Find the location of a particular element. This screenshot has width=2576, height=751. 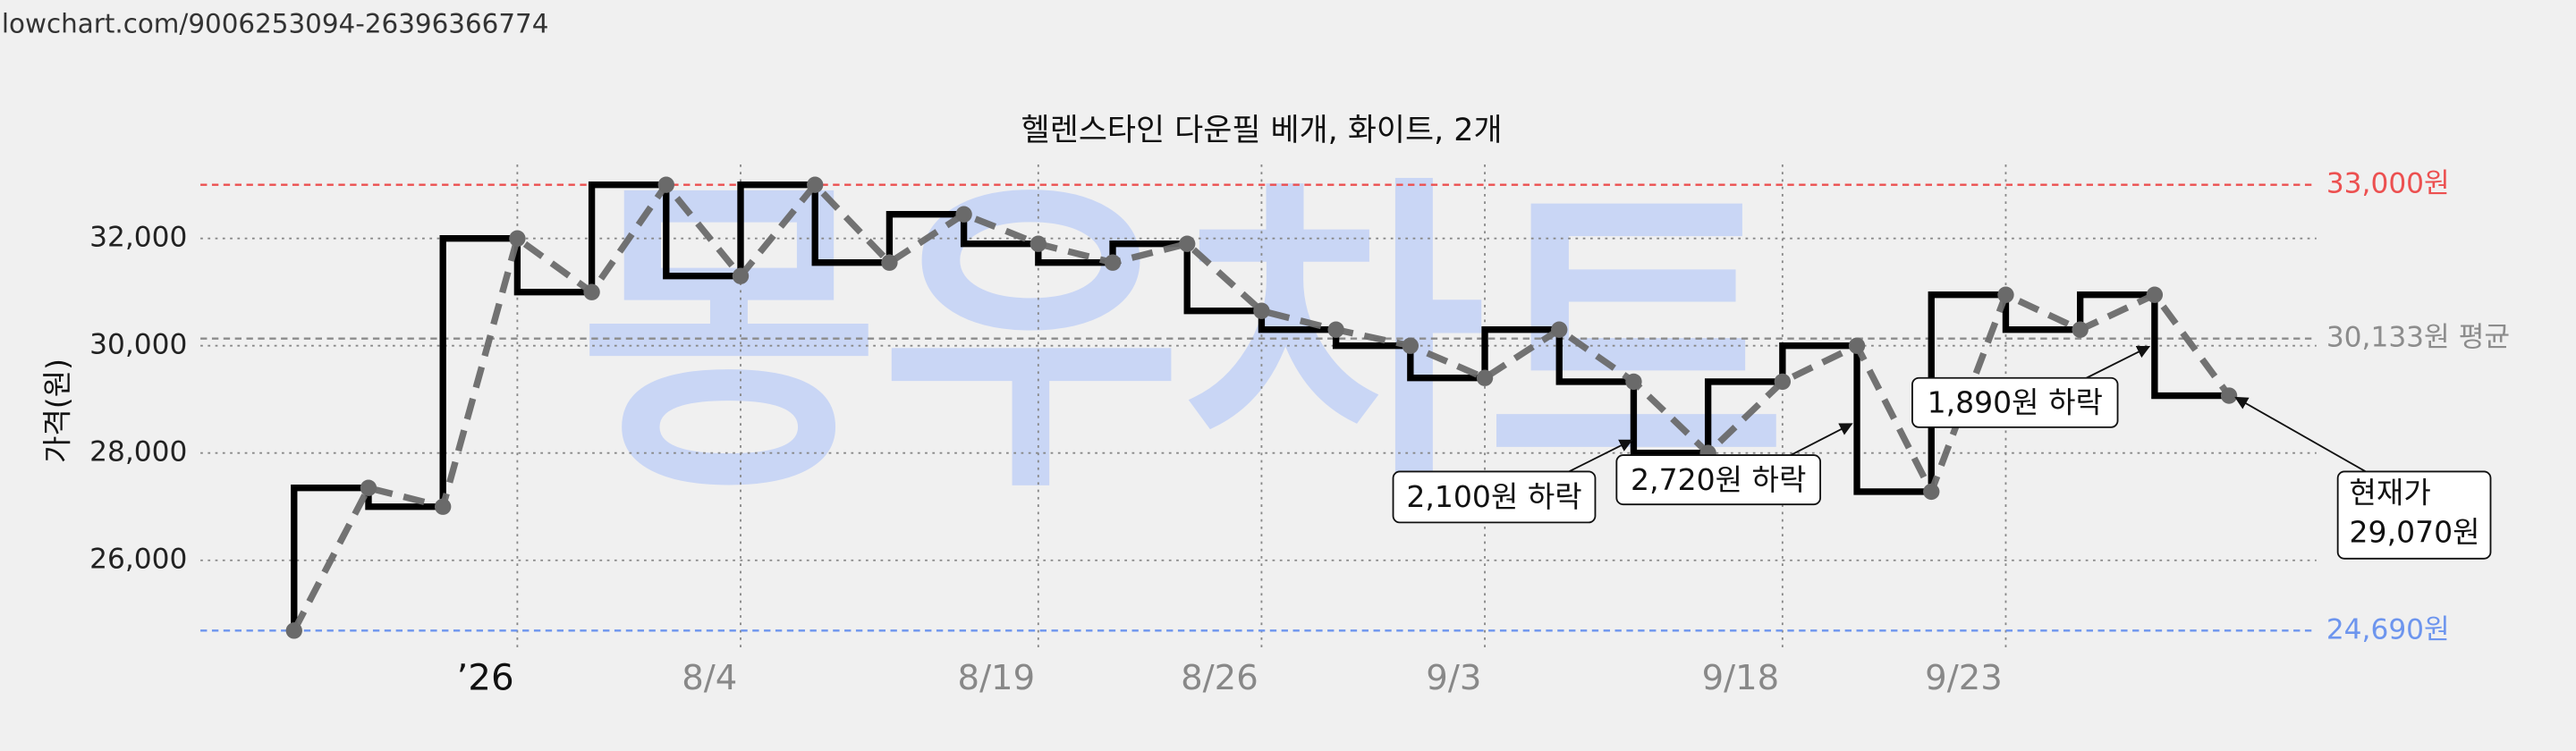

y-axis-label: 가격(원) is located at coordinates (57, 411).